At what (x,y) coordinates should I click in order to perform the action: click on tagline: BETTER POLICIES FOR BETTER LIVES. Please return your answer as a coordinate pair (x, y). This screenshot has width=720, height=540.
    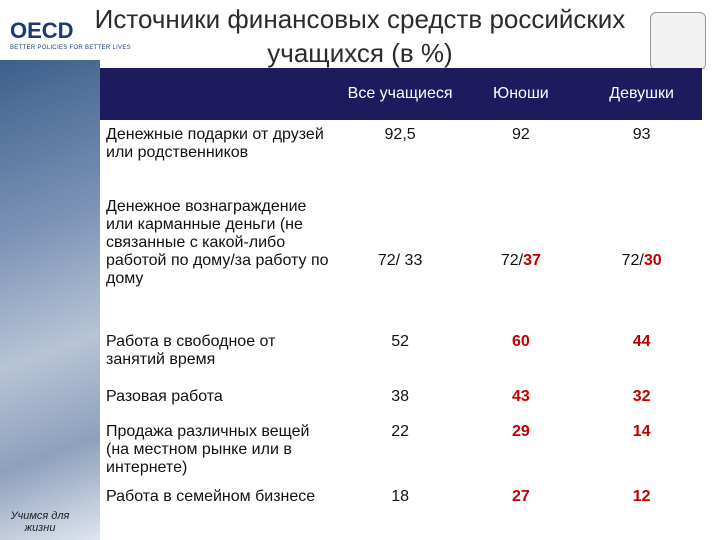
    Looking at the image, I should click on (70, 48).